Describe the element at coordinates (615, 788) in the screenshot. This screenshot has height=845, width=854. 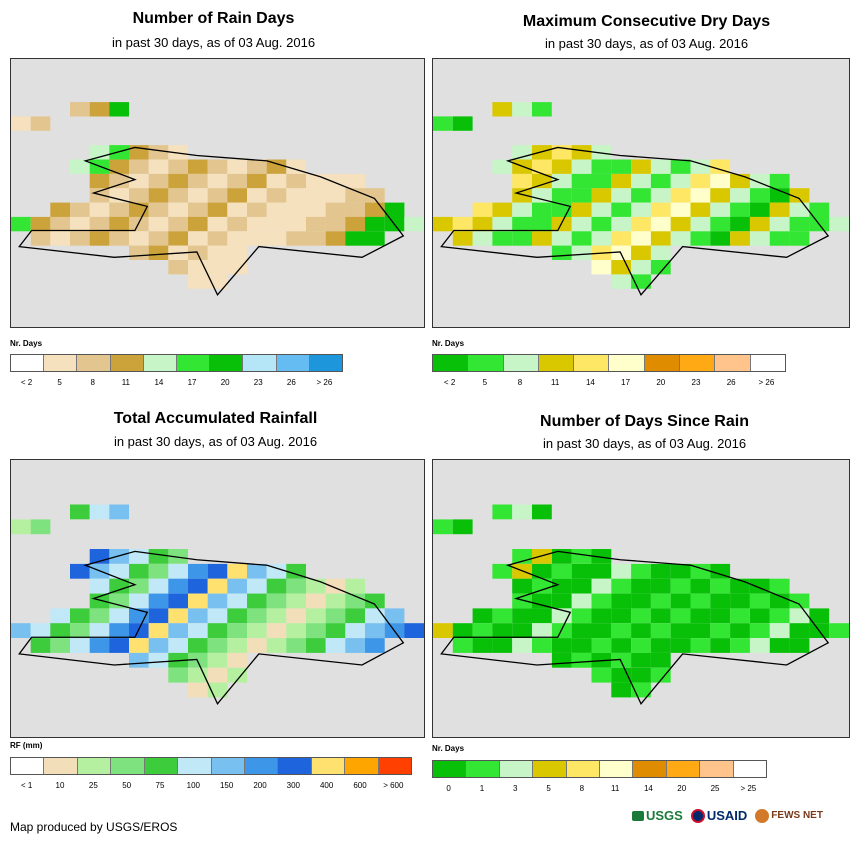
I see `legend-tick-label: 11` at that location.